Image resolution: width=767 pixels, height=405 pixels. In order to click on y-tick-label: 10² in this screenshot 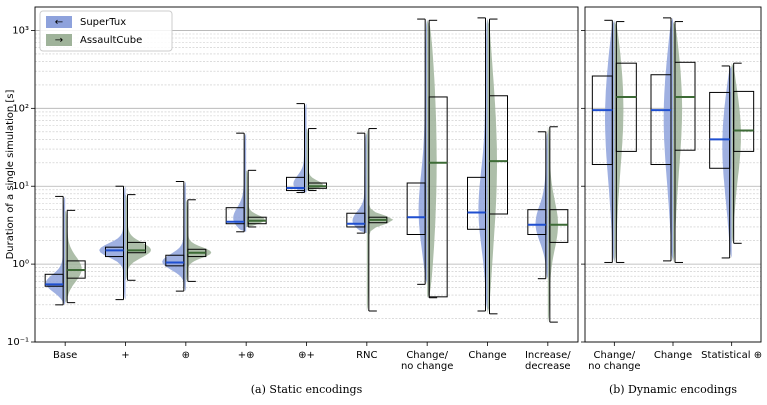, I will do `click(20, 108)`.